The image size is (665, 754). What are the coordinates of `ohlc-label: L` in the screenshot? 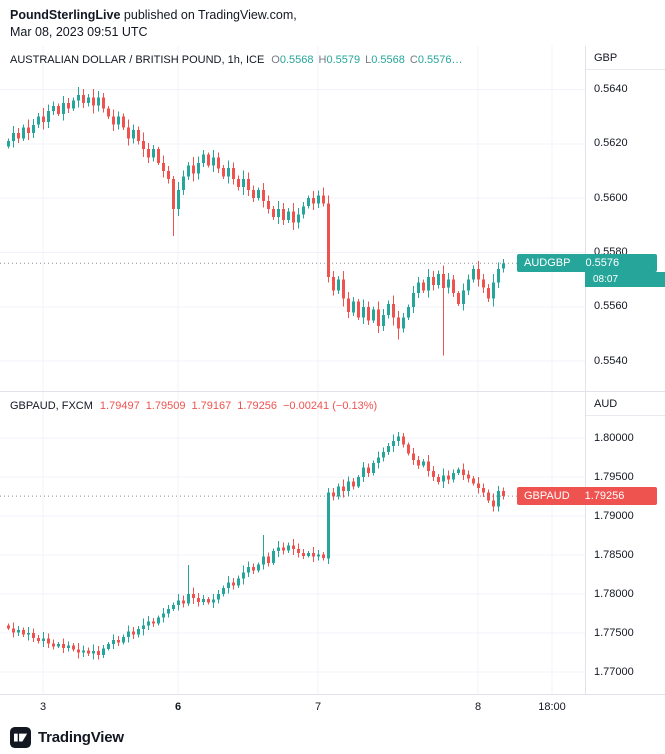 It's located at (368, 60).